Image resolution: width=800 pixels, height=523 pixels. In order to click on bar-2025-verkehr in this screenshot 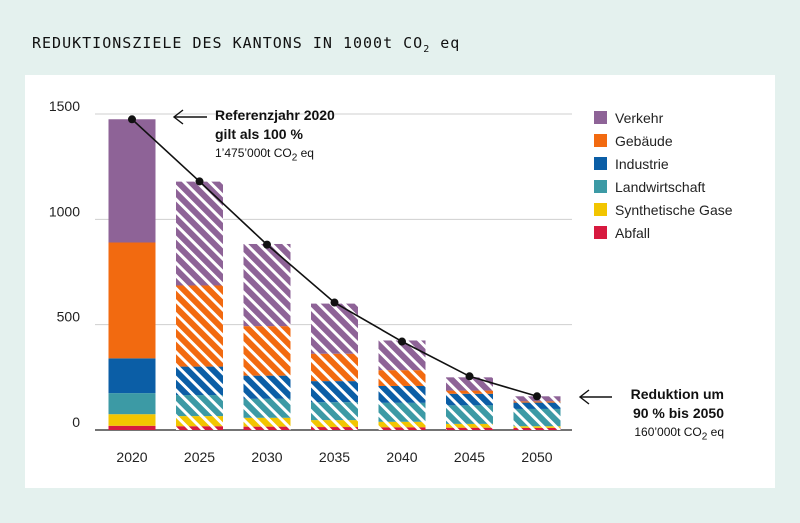, I will do `click(199, 233)`.